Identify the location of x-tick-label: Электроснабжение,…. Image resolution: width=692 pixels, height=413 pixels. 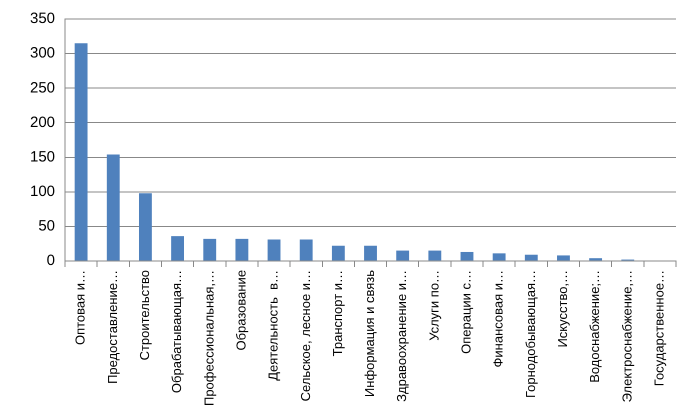
(626, 336).